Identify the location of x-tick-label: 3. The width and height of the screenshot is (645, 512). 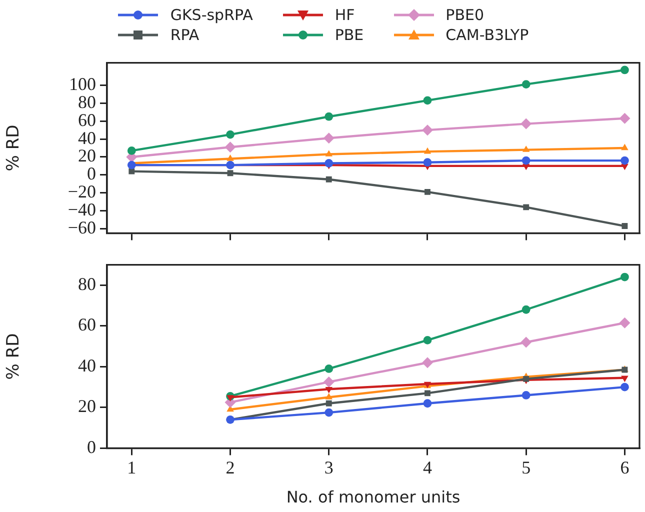
(329, 468).